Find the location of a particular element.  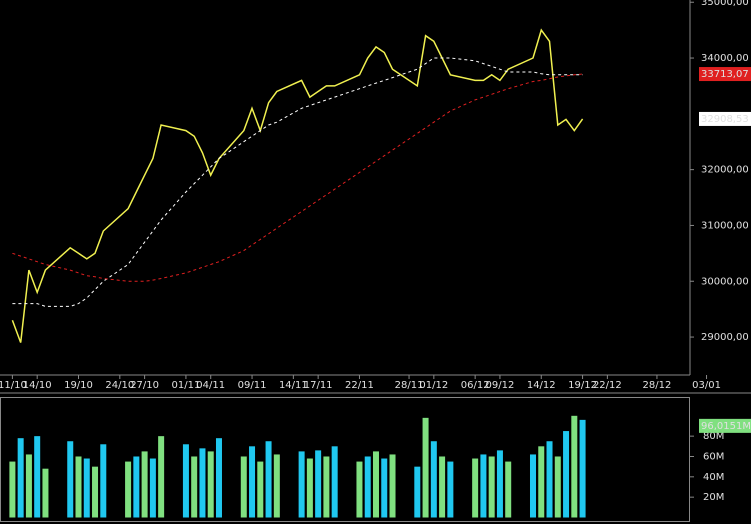

y-tick-label: 80M is located at coordinates (713, 436).